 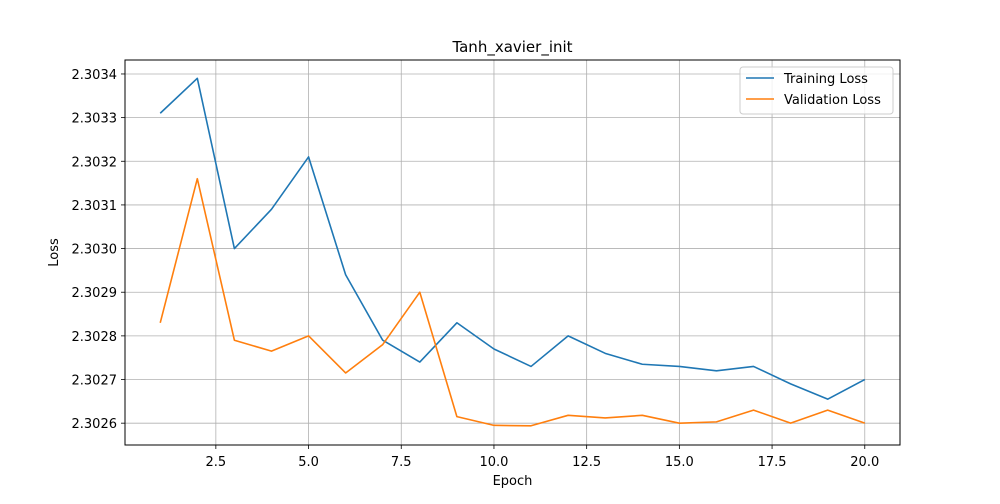 What do you see at coordinates (95, 75) in the screenshot?
I see `y-tick-label: 2.3034` at bounding box center [95, 75].